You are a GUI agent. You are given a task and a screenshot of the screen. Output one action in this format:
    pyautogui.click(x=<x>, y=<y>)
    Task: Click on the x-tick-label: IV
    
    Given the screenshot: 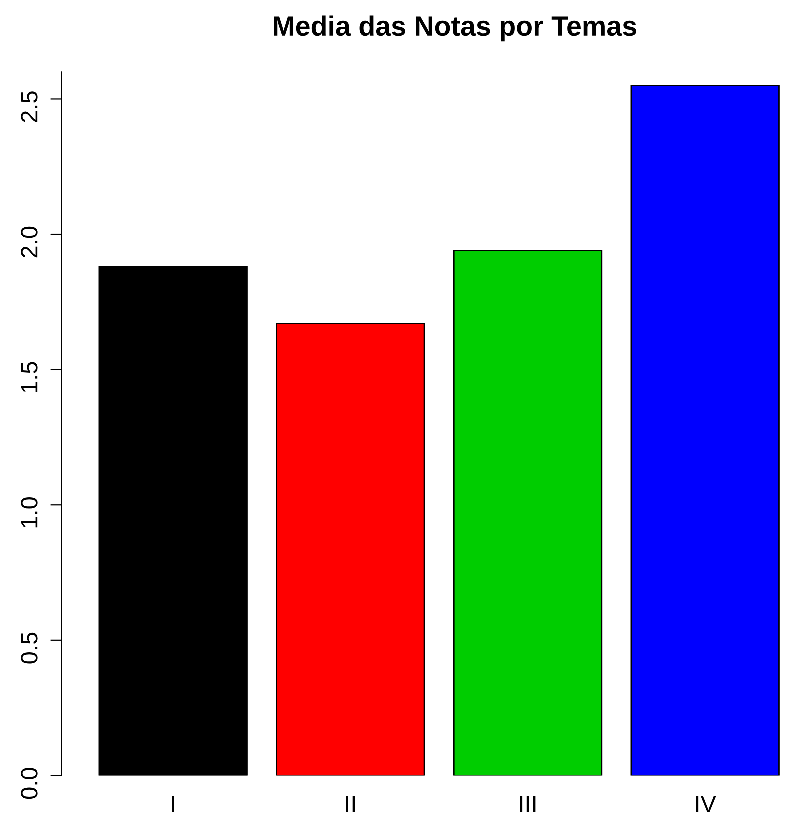 What is the action you would take?
    pyautogui.click(x=706, y=804)
    